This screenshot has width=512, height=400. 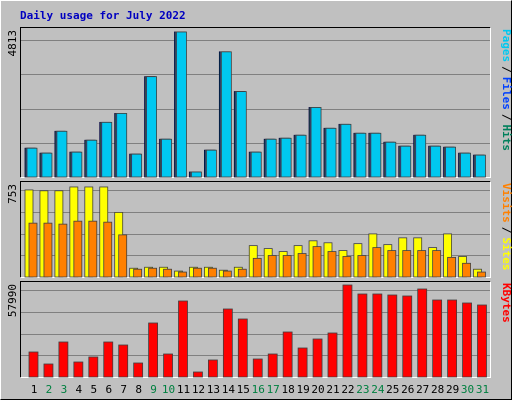 What do you see at coordinates (506, 93) in the screenshot?
I see `legend-entry: Files` at bounding box center [506, 93].